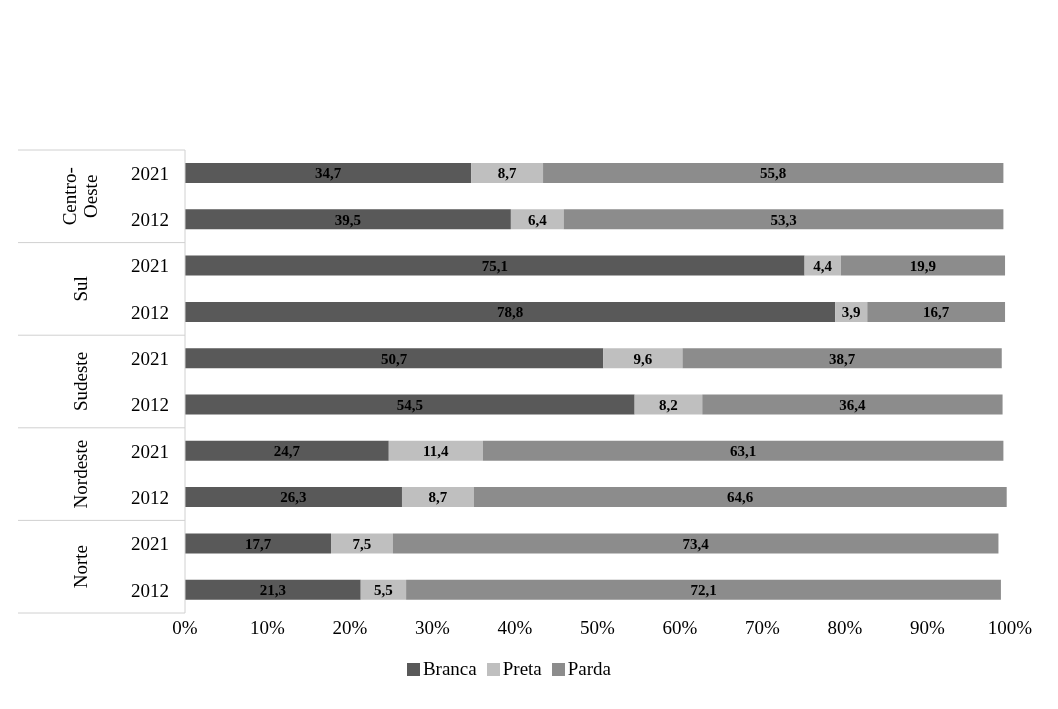 The width and height of the screenshot is (1058, 709). I want to click on text: Nordeste, so click(80, 474).